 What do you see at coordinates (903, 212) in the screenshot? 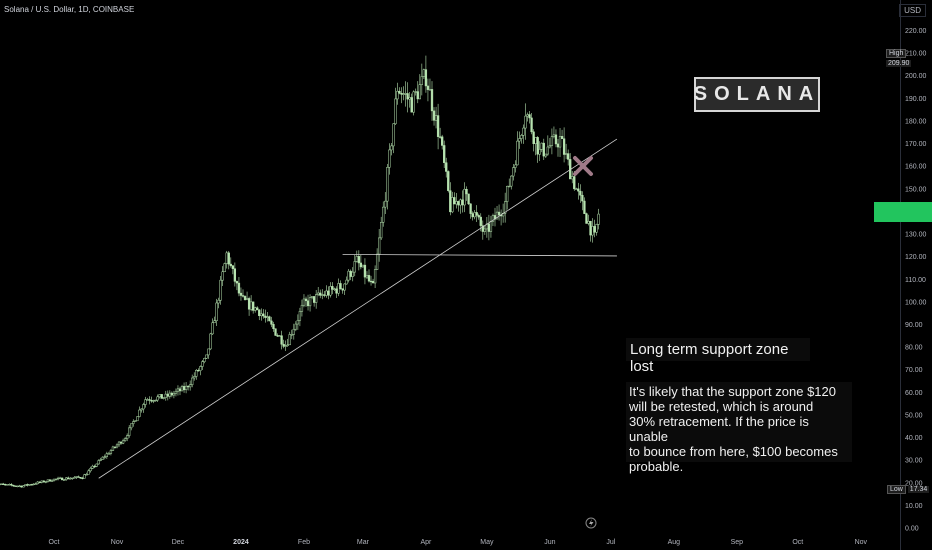
I see `current-price-tag` at bounding box center [903, 212].